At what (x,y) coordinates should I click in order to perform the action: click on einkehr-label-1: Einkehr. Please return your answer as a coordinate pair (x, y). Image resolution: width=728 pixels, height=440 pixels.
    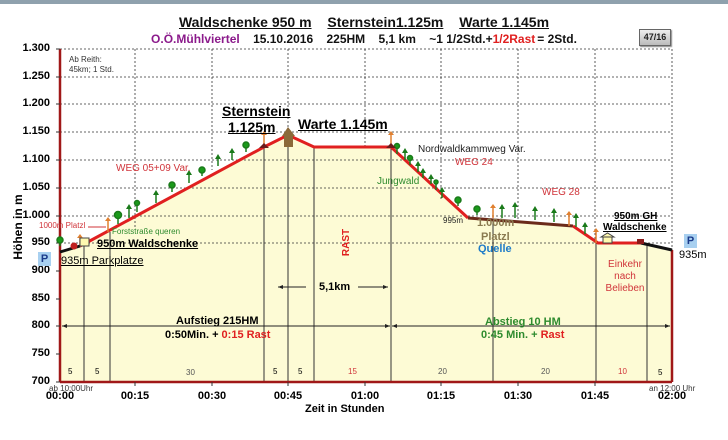
    Looking at the image, I should click on (625, 264).